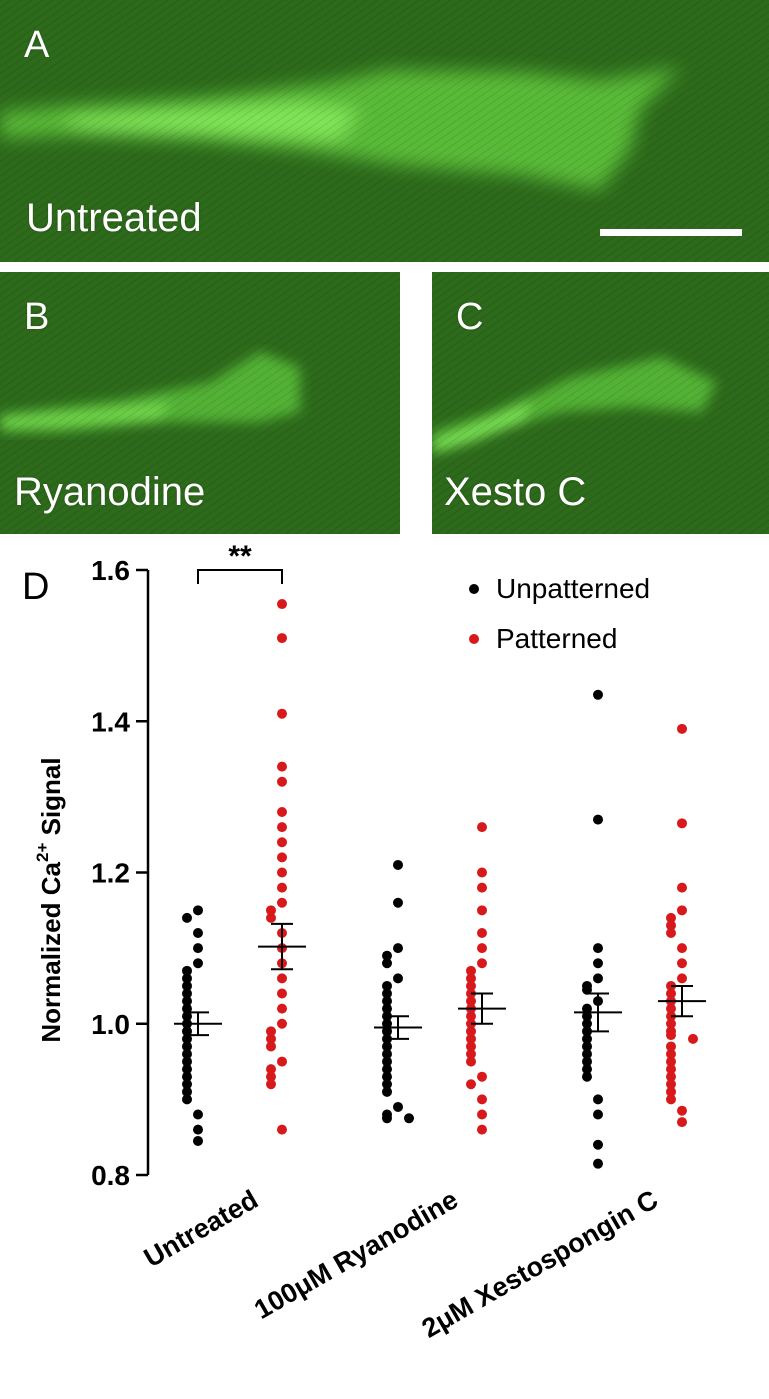 Image resolution: width=769 pixels, height=1399 pixels. What do you see at coordinates (556, 638) in the screenshot?
I see `legend-label: Patterned` at bounding box center [556, 638].